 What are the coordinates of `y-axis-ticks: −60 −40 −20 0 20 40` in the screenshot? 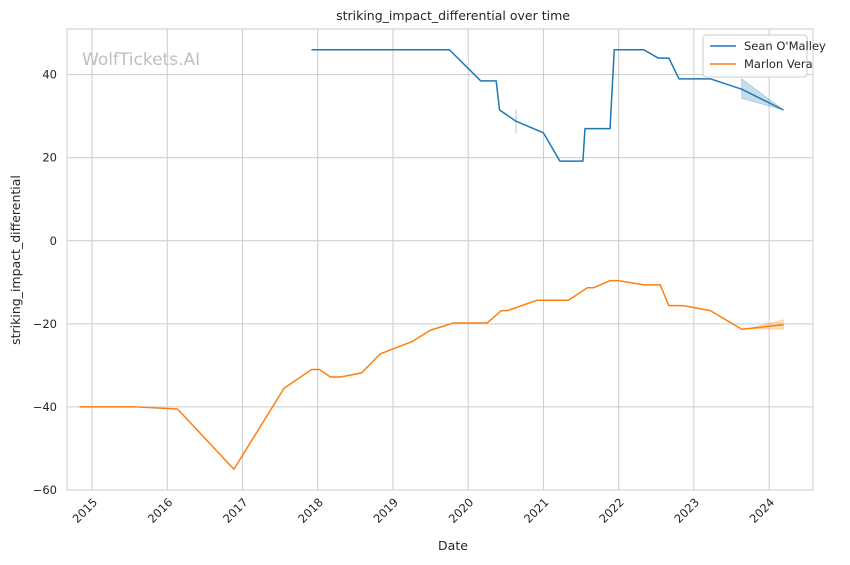 It's located at (45, 282).